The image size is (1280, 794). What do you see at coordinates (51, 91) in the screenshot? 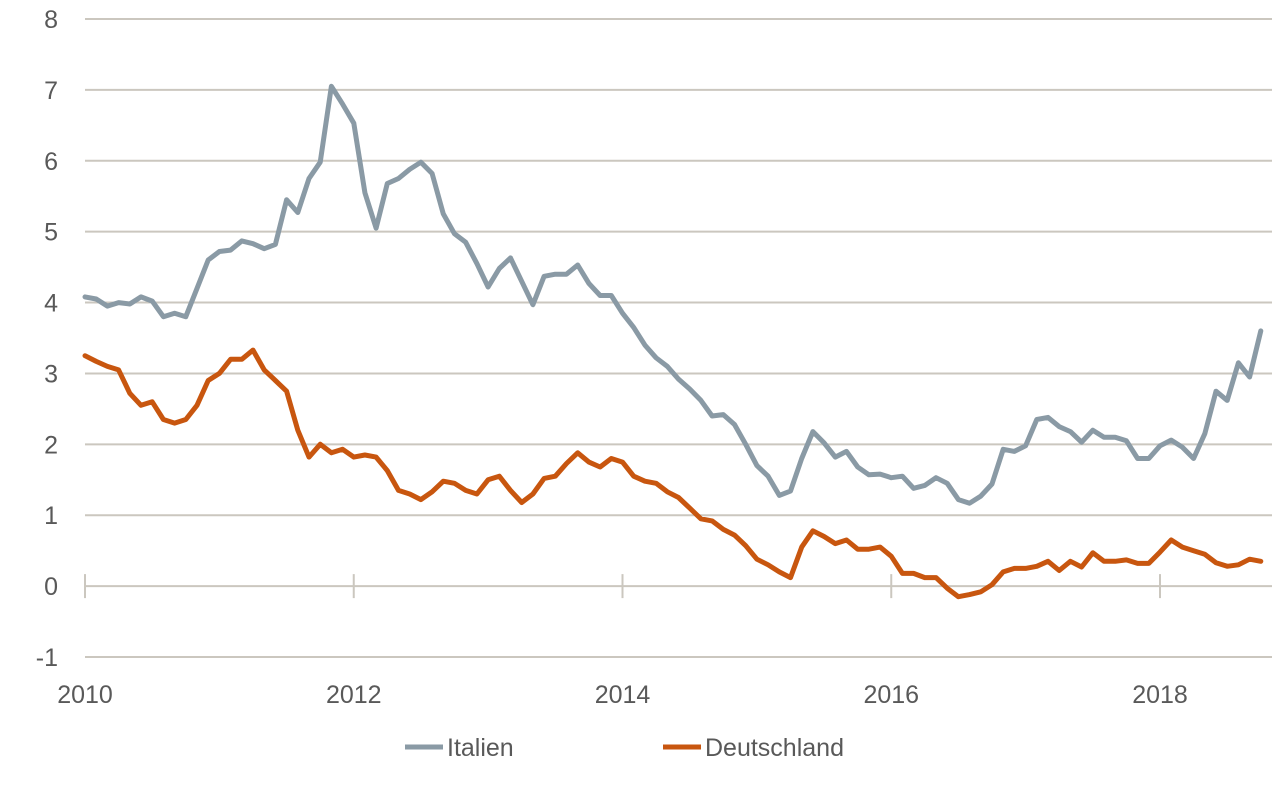
I see `y-tick-label: 7` at bounding box center [51, 91].